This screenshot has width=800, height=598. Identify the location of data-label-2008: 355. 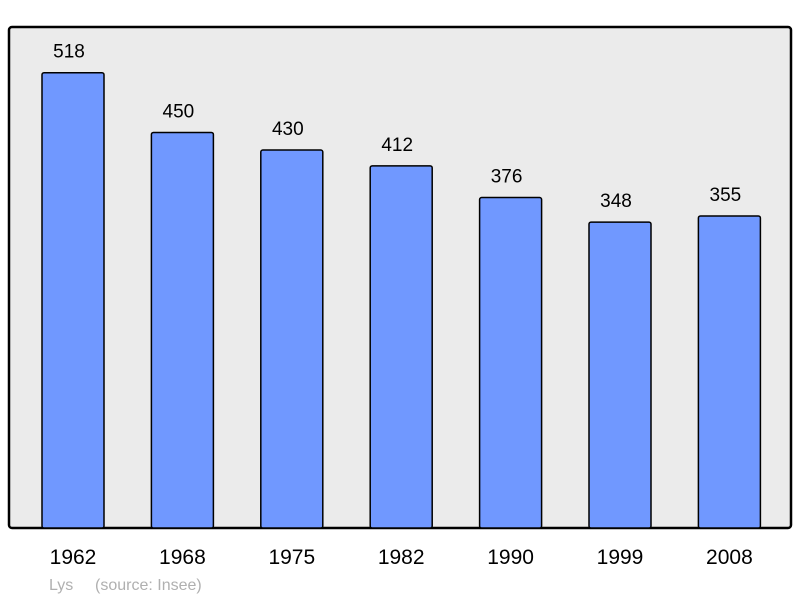
(726, 195).